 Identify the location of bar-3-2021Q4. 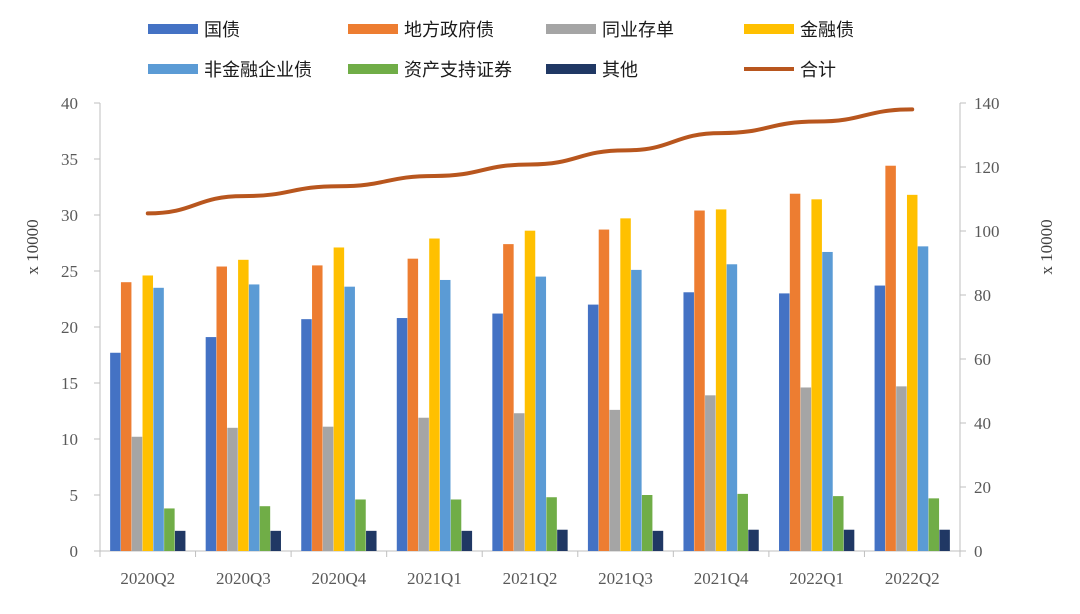
(710, 473).